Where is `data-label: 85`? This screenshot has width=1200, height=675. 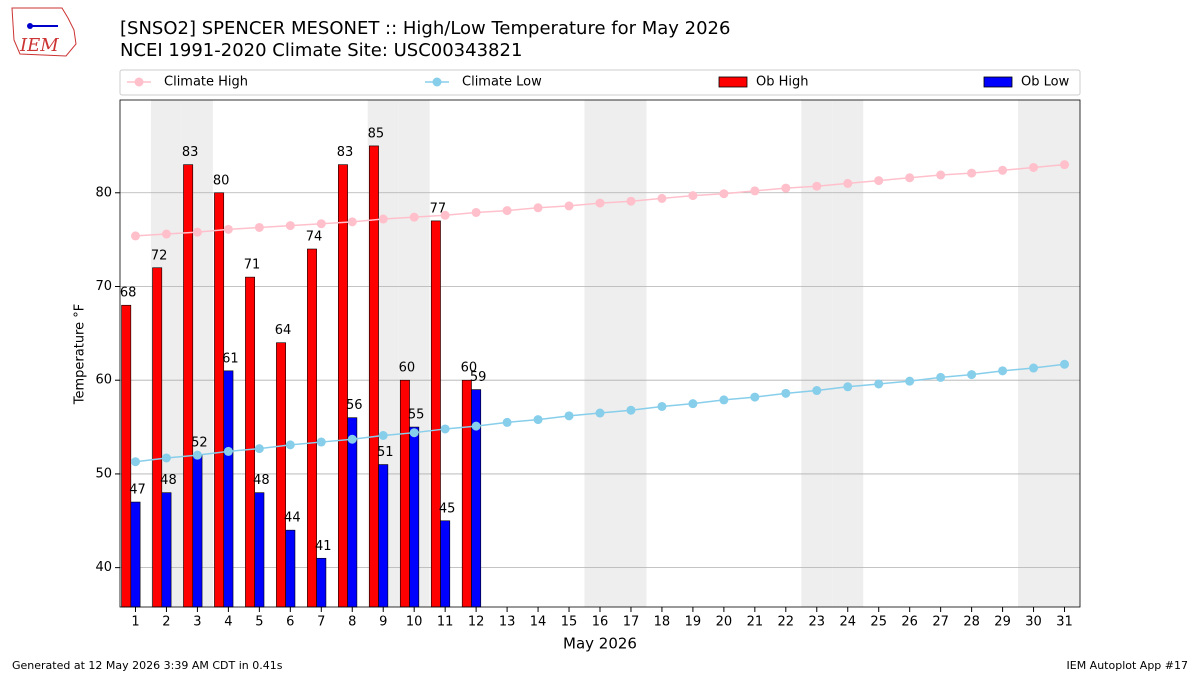 data-label: 85 is located at coordinates (376, 133).